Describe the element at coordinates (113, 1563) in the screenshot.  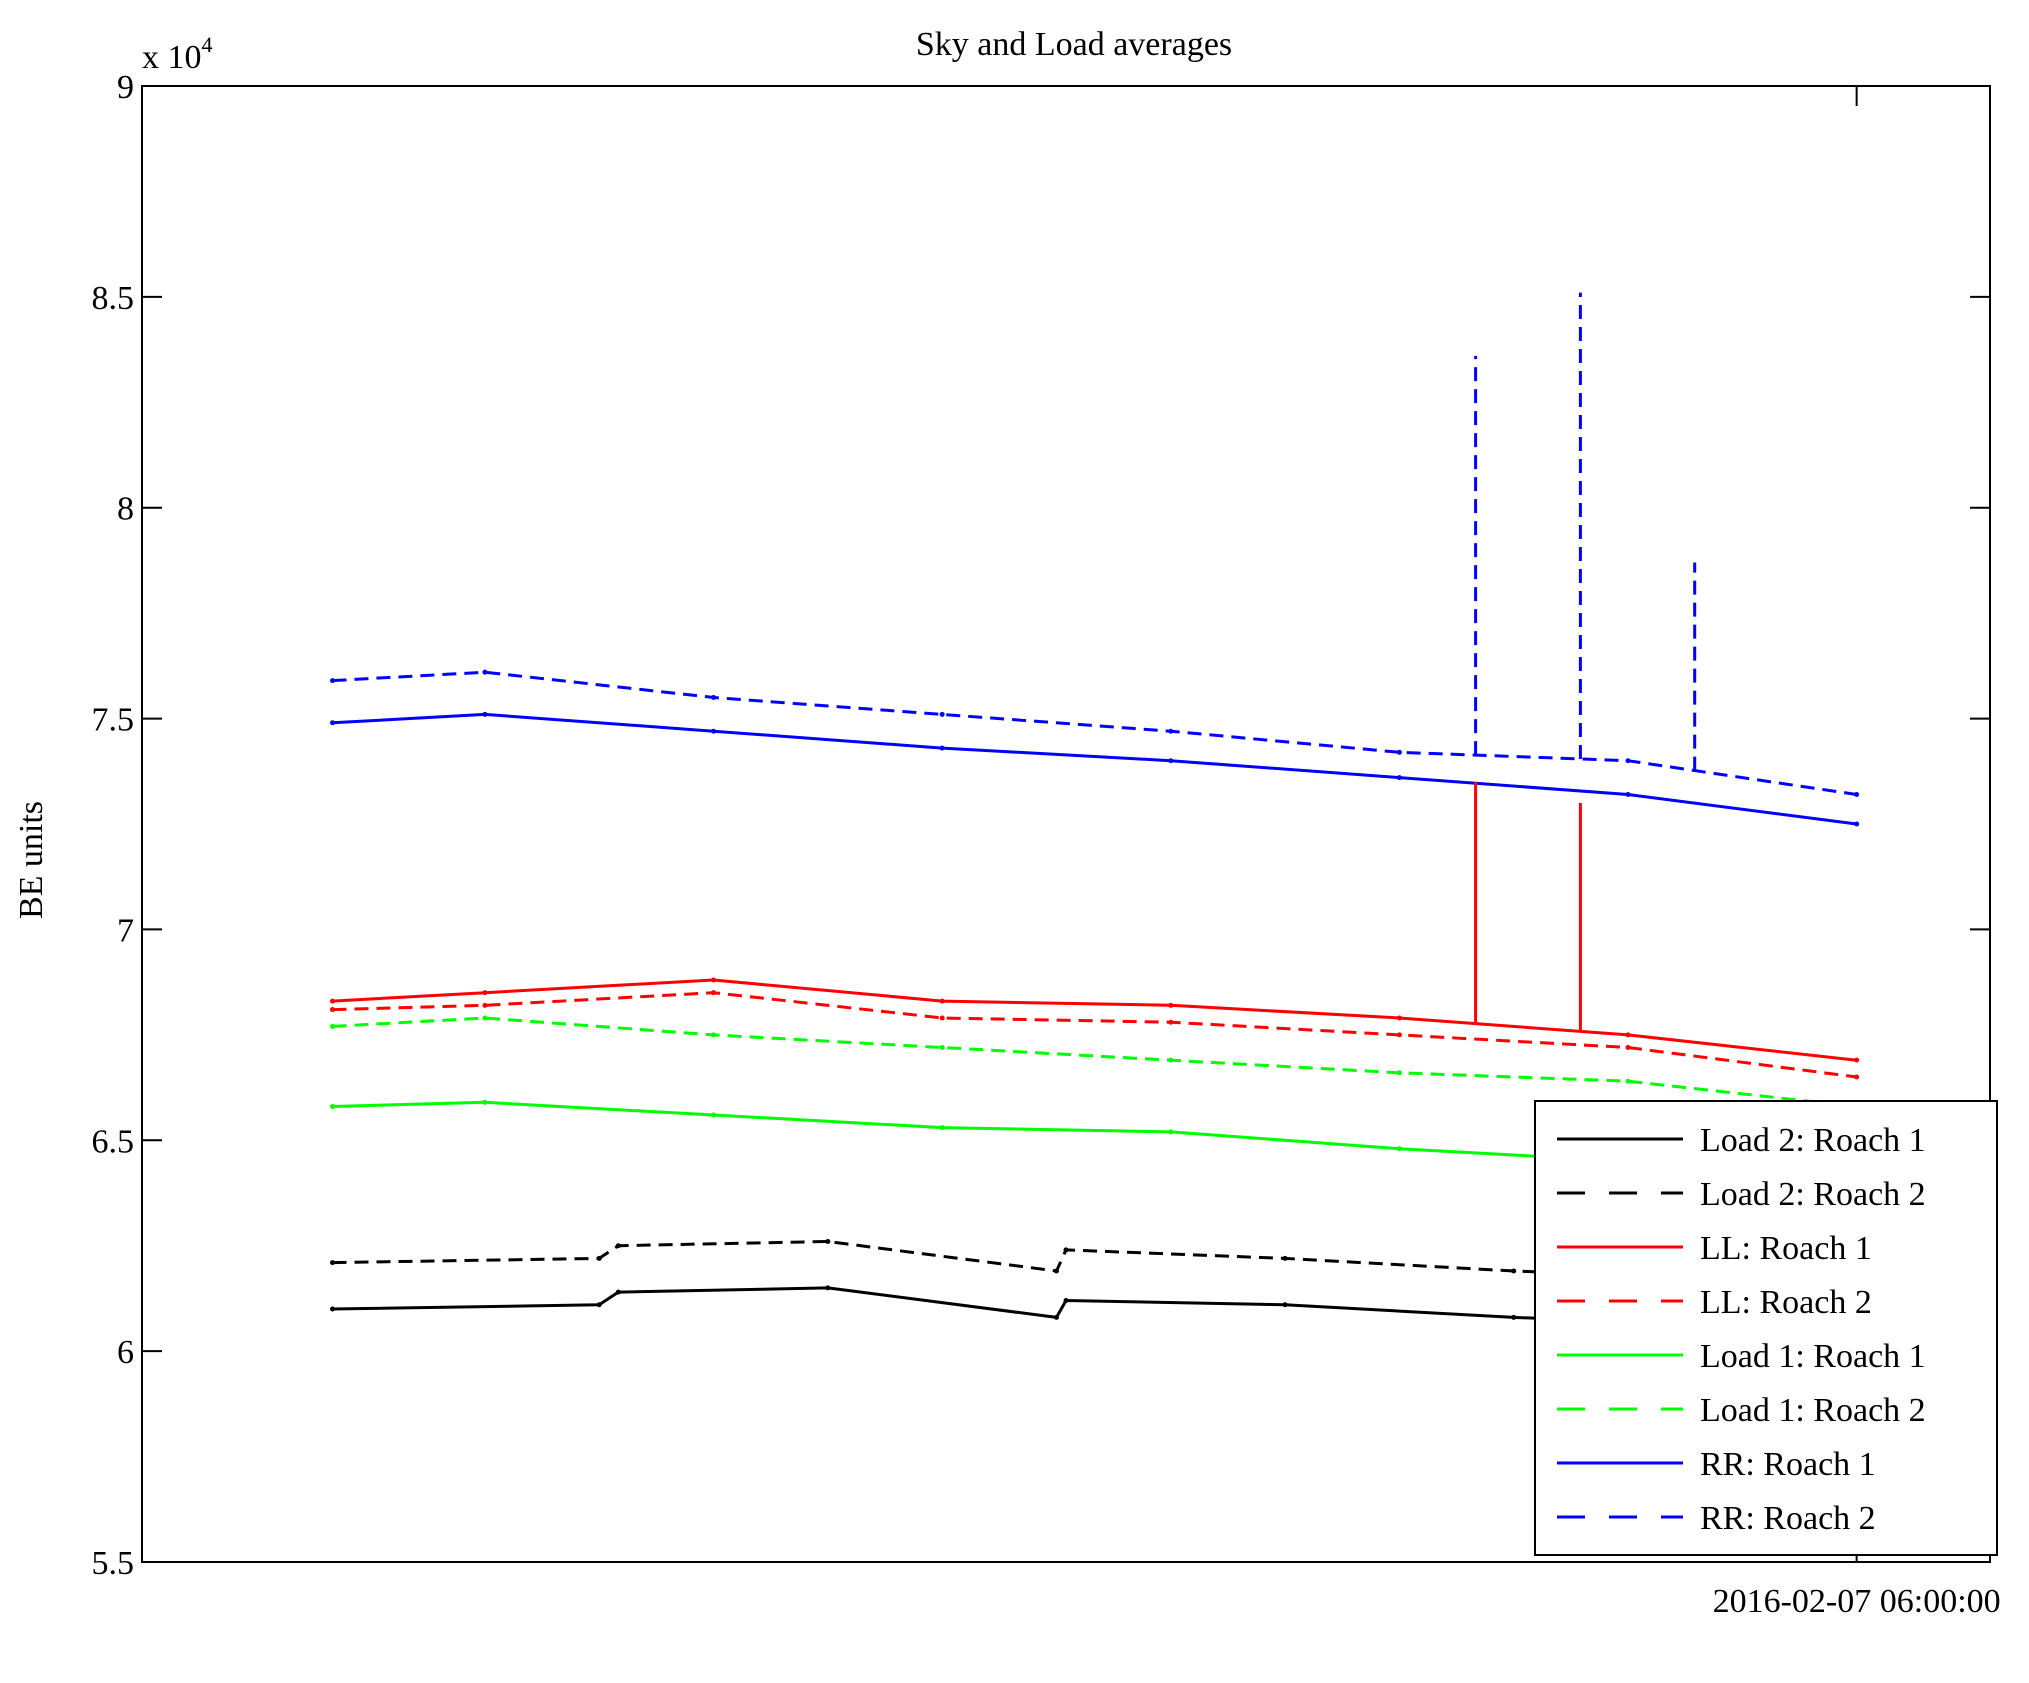
I see `y-tick-label: 5.5` at that location.